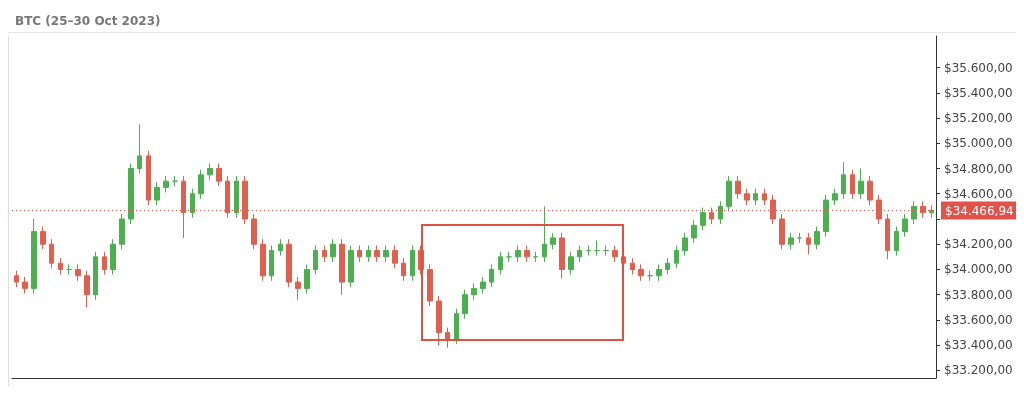 The width and height of the screenshot is (1024, 394). Describe the element at coordinates (978, 143) in the screenshot. I see `y-tick-label: $35.000,00` at that location.